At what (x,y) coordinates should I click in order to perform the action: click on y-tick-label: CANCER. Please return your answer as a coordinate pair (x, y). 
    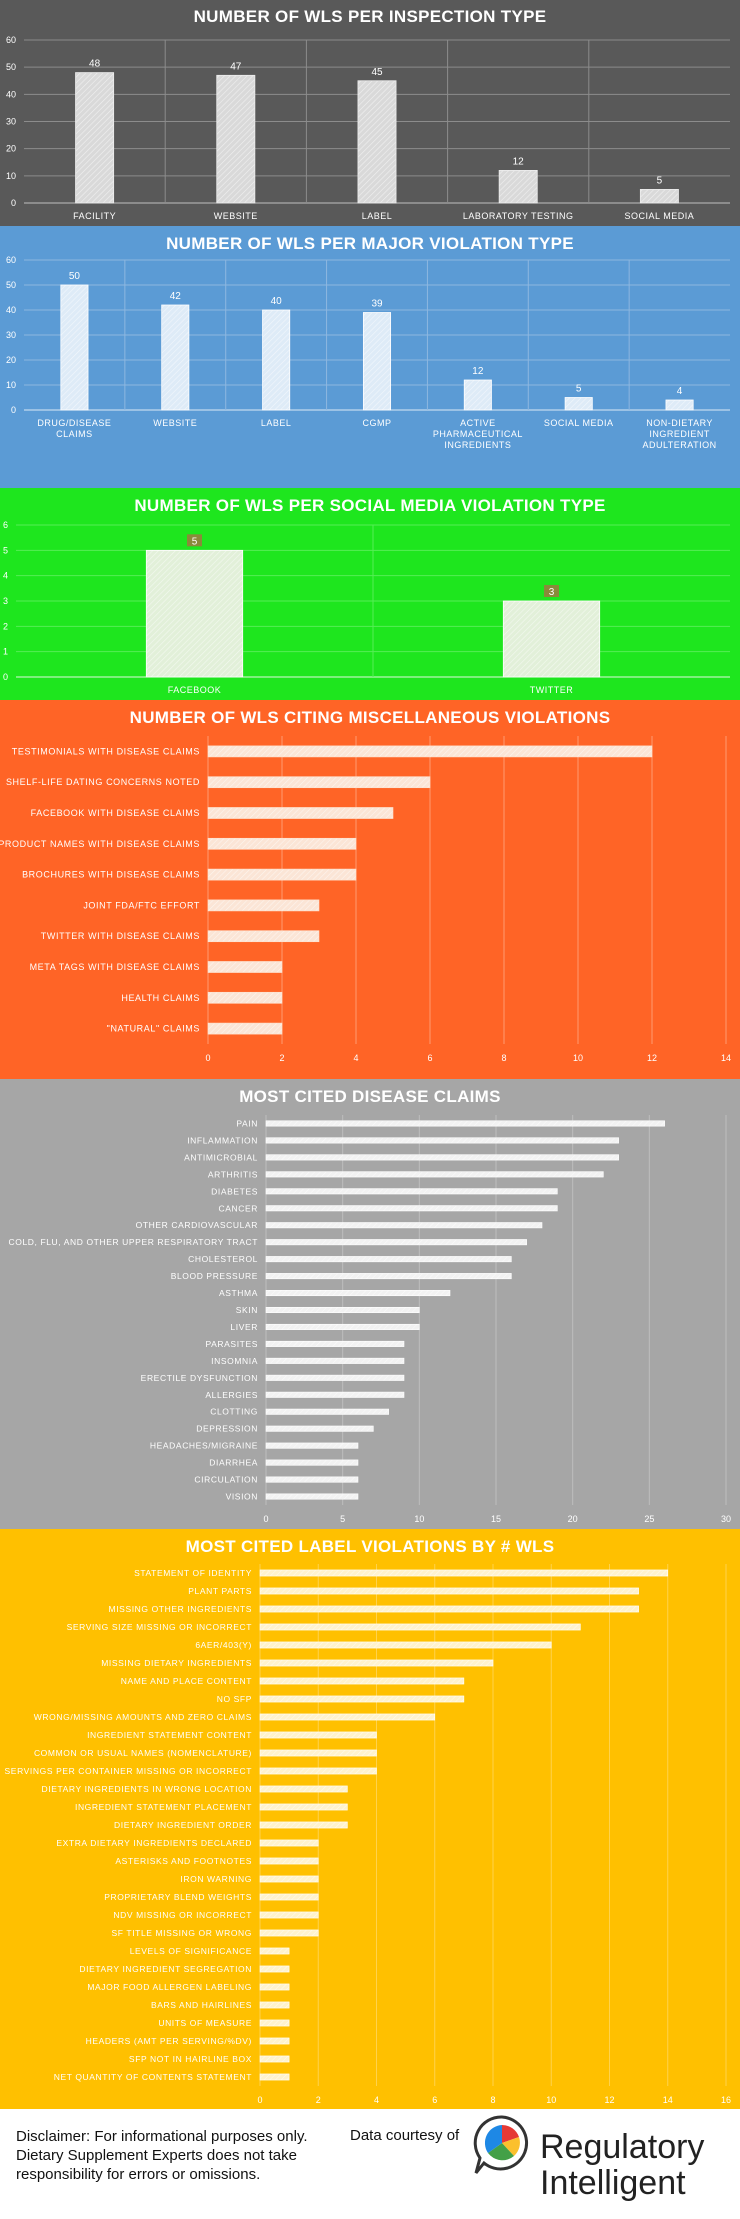
    Looking at the image, I should click on (239, 1208).